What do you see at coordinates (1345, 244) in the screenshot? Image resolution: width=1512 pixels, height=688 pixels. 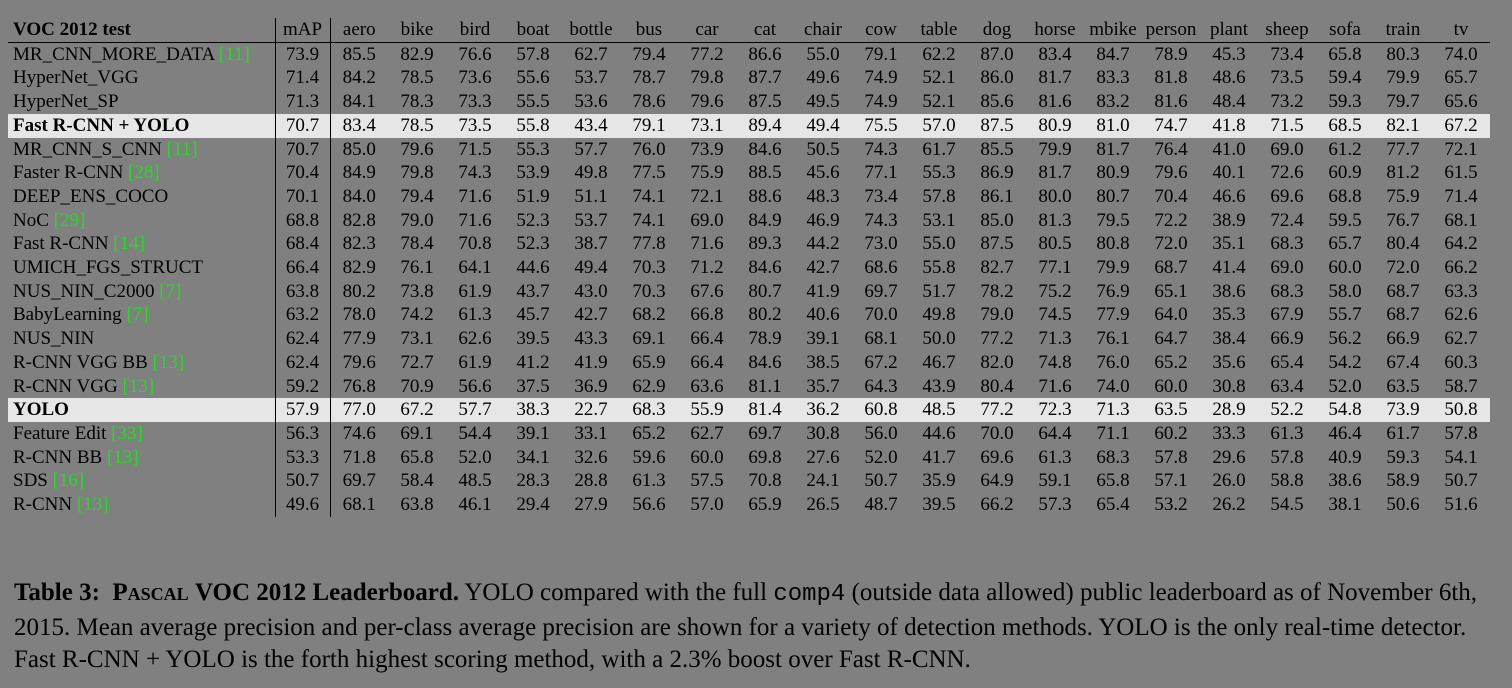 I see `score-cell: 65.7` at bounding box center [1345, 244].